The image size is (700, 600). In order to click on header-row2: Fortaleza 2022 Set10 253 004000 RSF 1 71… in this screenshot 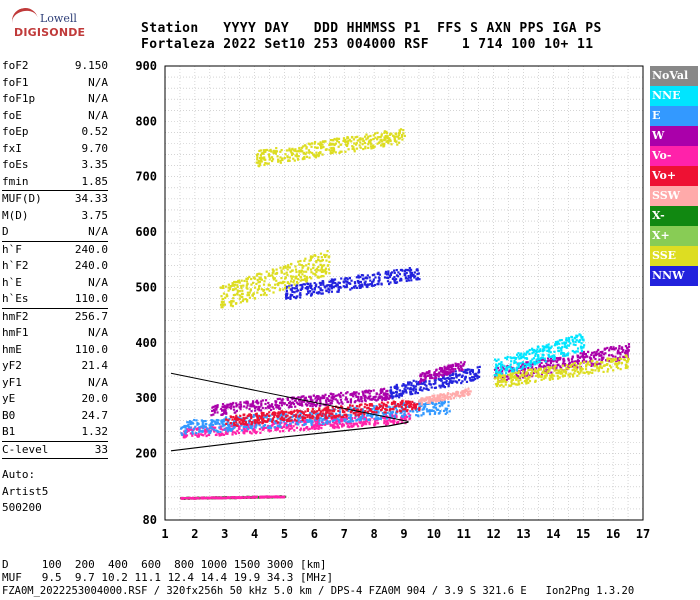, I will do `click(367, 44)`.